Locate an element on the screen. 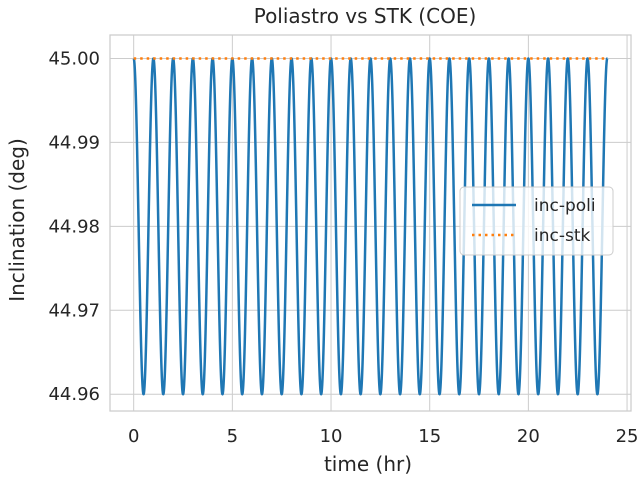 This screenshot has height=480, width=640. x-tick-label: 15 is located at coordinates (429, 436).